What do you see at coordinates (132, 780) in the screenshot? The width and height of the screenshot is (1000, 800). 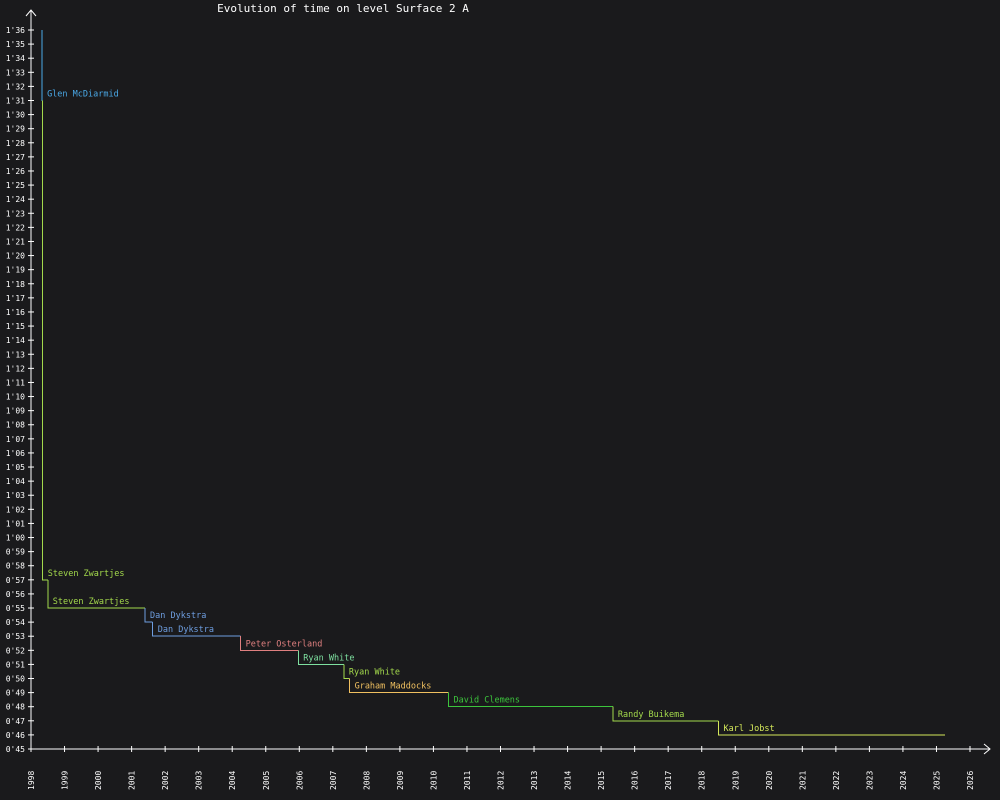 I see `x-tick-label: 2001` at bounding box center [132, 780].